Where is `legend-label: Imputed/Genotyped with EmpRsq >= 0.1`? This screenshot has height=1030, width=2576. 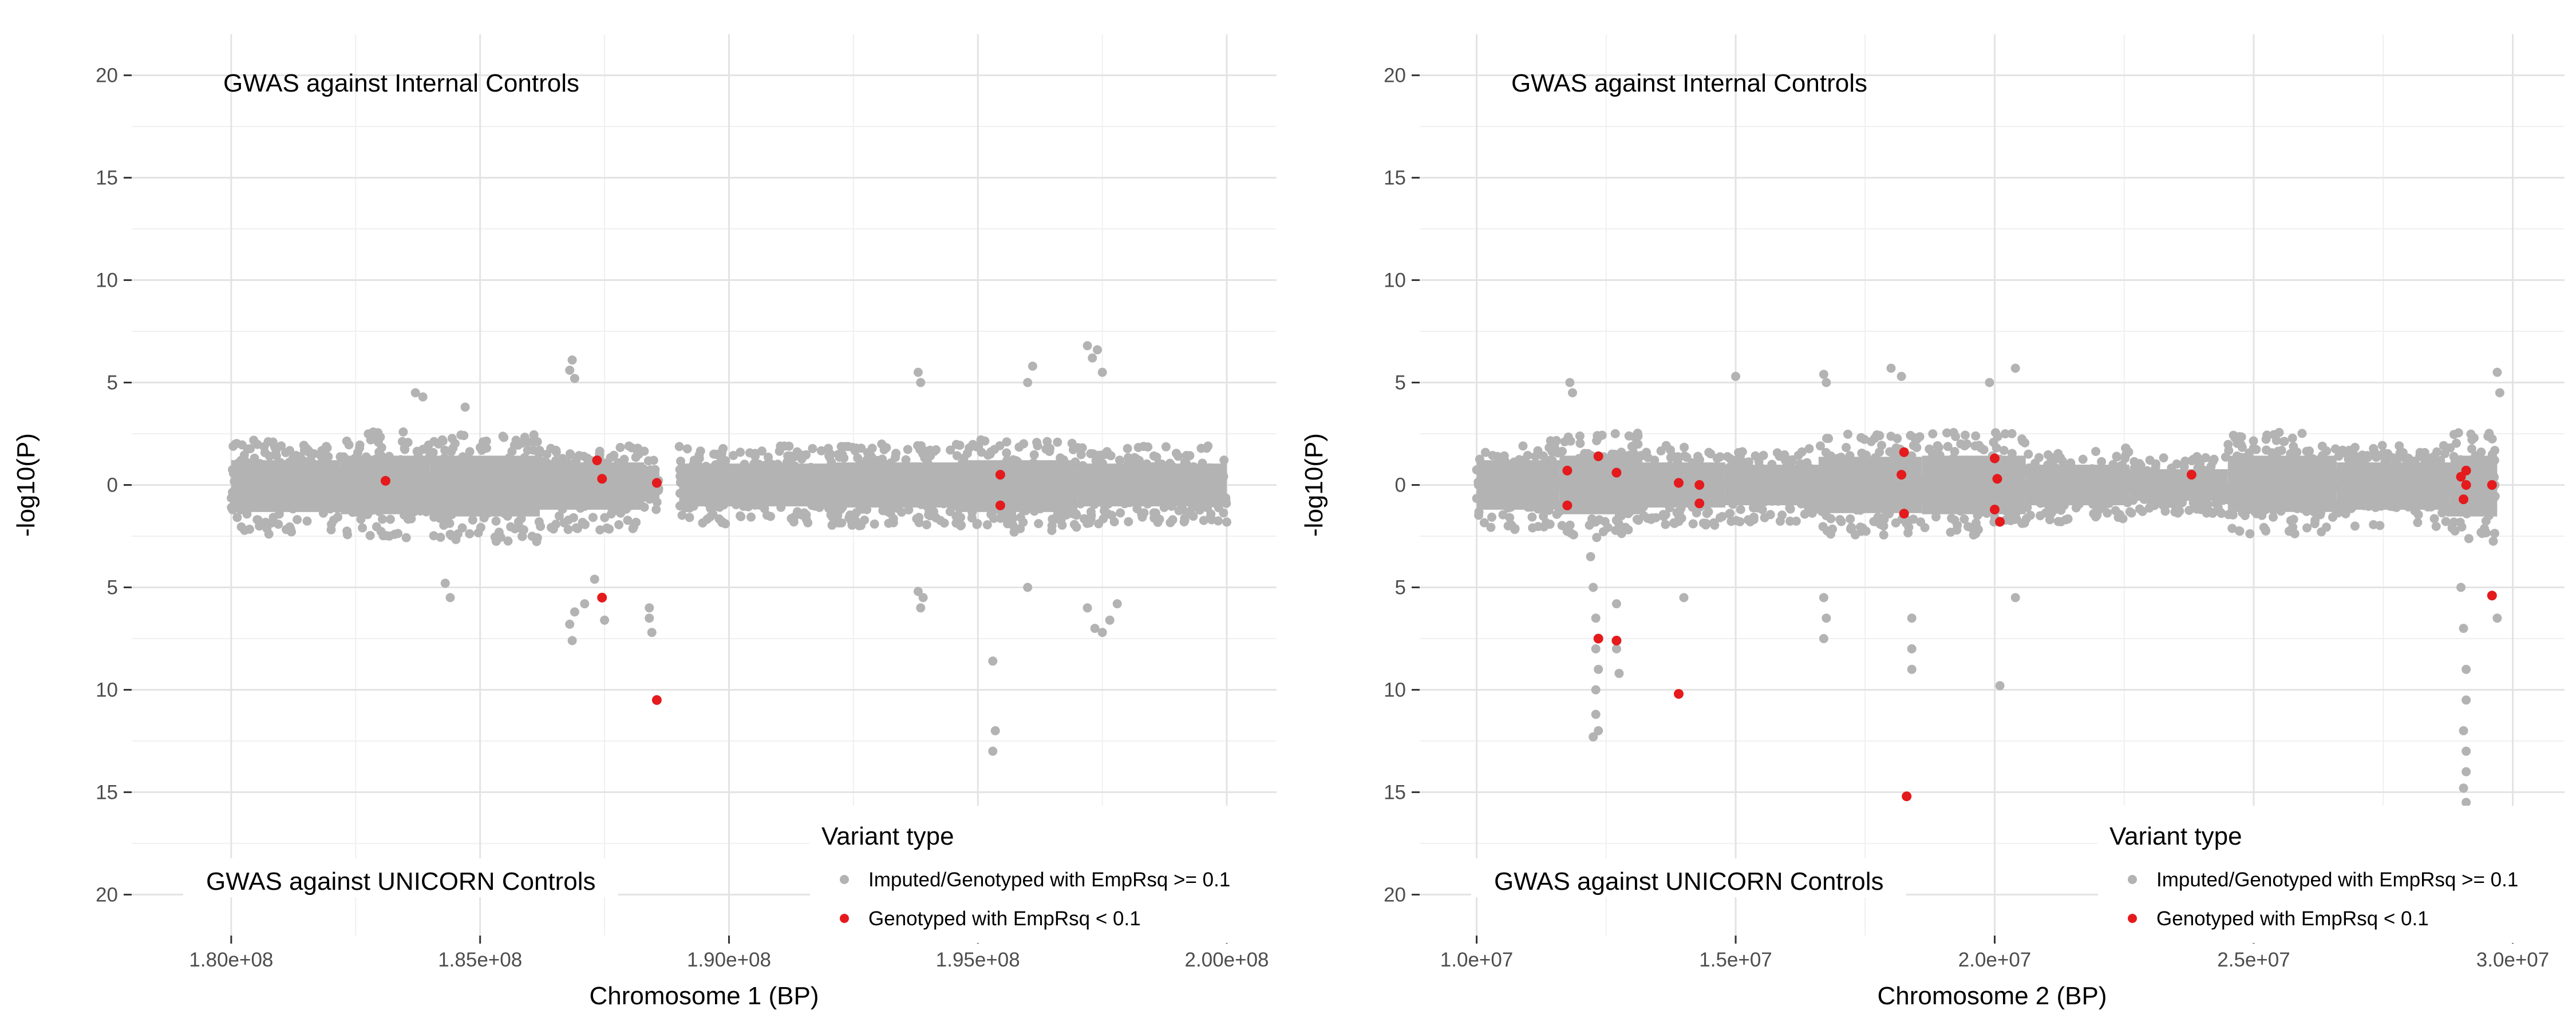
legend-label: Imputed/Genotyped with EmpRsq >= 0.1 is located at coordinates (1049, 880).